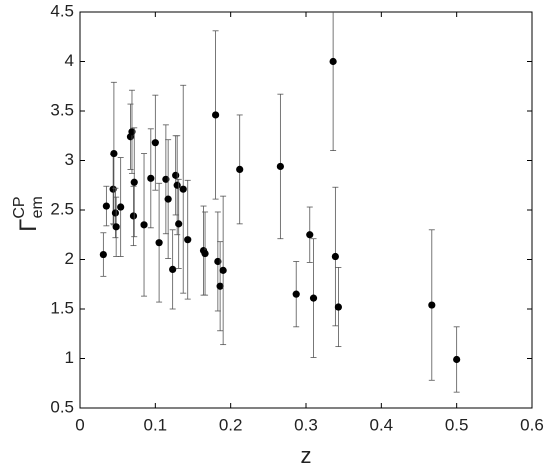 Image resolution: width=550 pixels, height=474 pixels. Describe the element at coordinates (62, 406) in the screenshot. I see `y-tick-label: 0.5` at that location.